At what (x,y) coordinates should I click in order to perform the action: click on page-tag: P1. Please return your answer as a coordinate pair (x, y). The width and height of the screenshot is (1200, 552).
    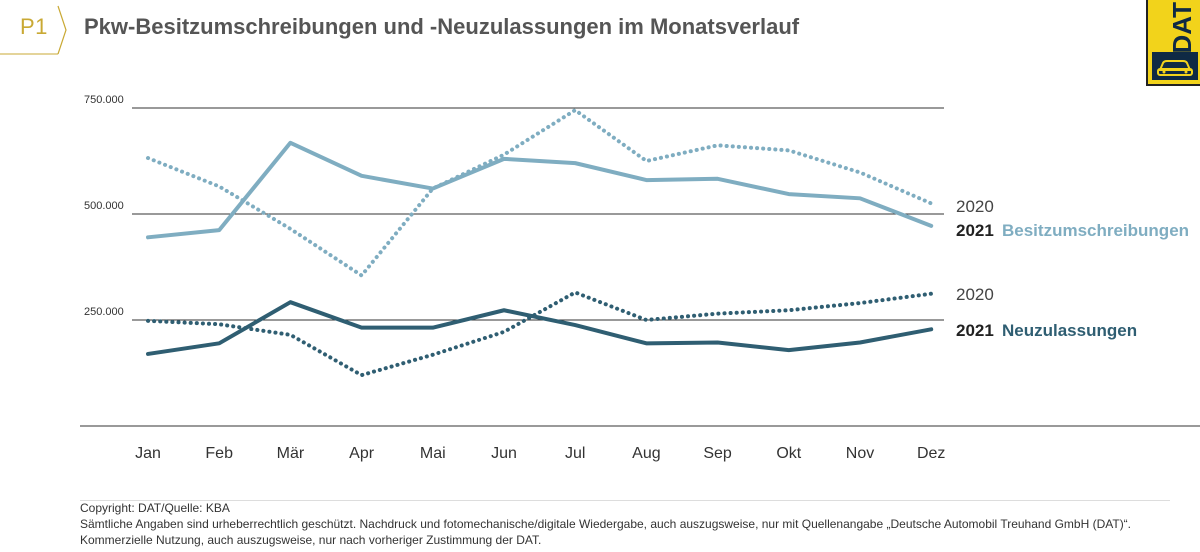
    Looking at the image, I should click on (34, 26).